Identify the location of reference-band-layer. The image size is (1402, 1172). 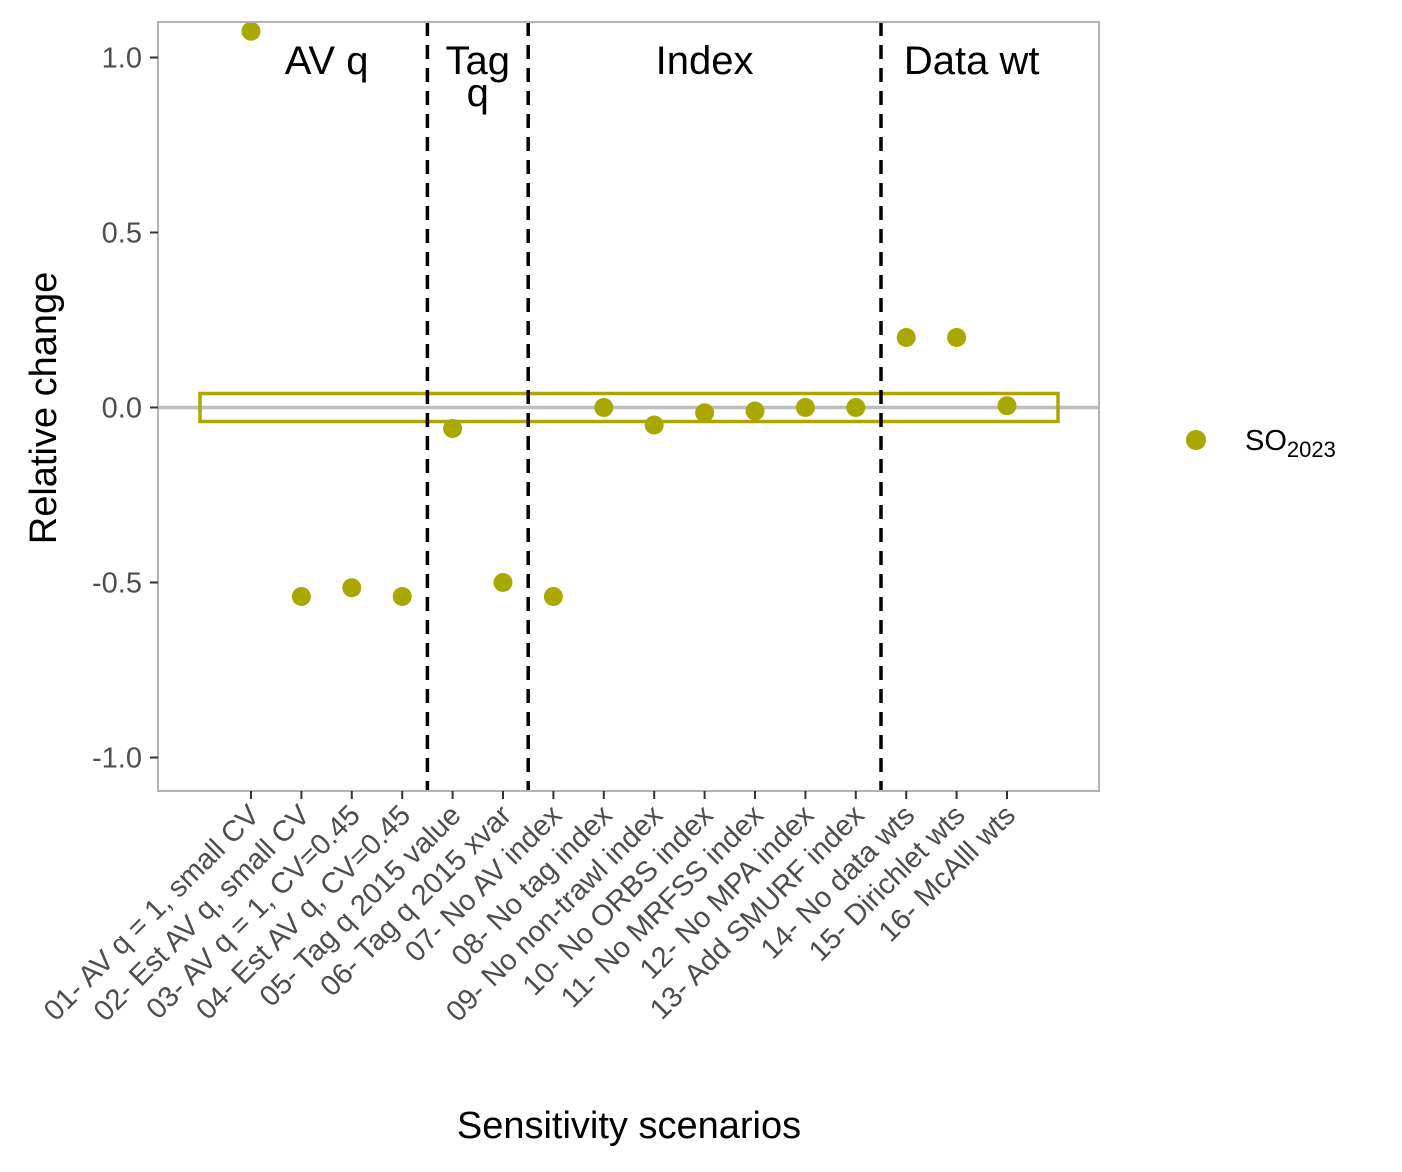
(629, 407).